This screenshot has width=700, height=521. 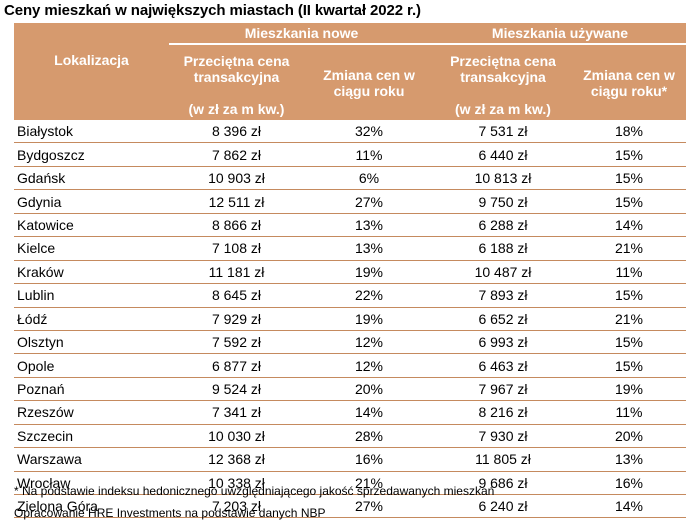 What do you see at coordinates (503, 436) in the screenshot?
I see `used-price-cell: 7 930 zł` at bounding box center [503, 436].